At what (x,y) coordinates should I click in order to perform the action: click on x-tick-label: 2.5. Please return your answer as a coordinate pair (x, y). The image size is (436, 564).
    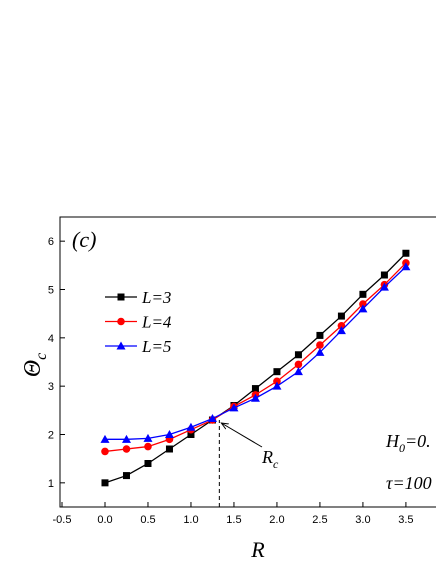
    Looking at the image, I should click on (319, 520).